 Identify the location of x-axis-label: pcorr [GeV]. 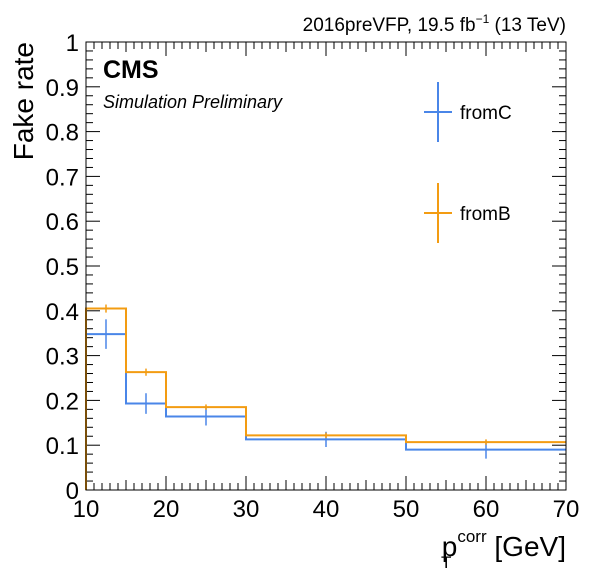
(504, 544).